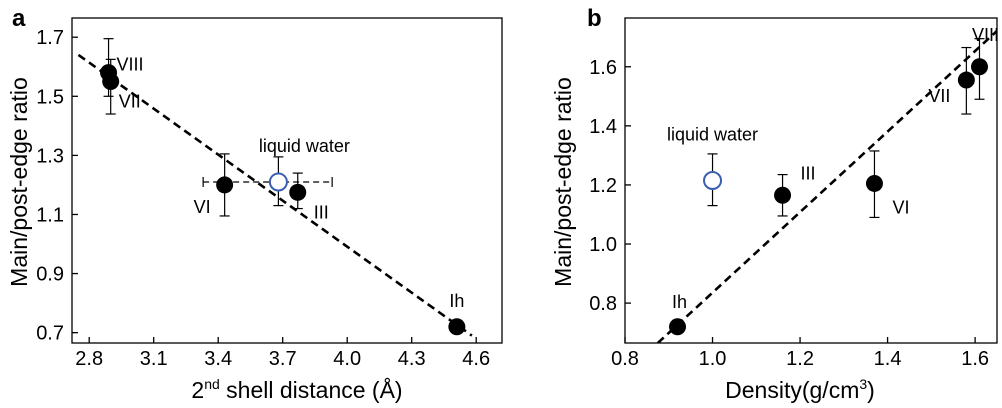 The height and width of the screenshot is (408, 1002). I want to click on y-tick-label: 1.0, so click(603, 245).